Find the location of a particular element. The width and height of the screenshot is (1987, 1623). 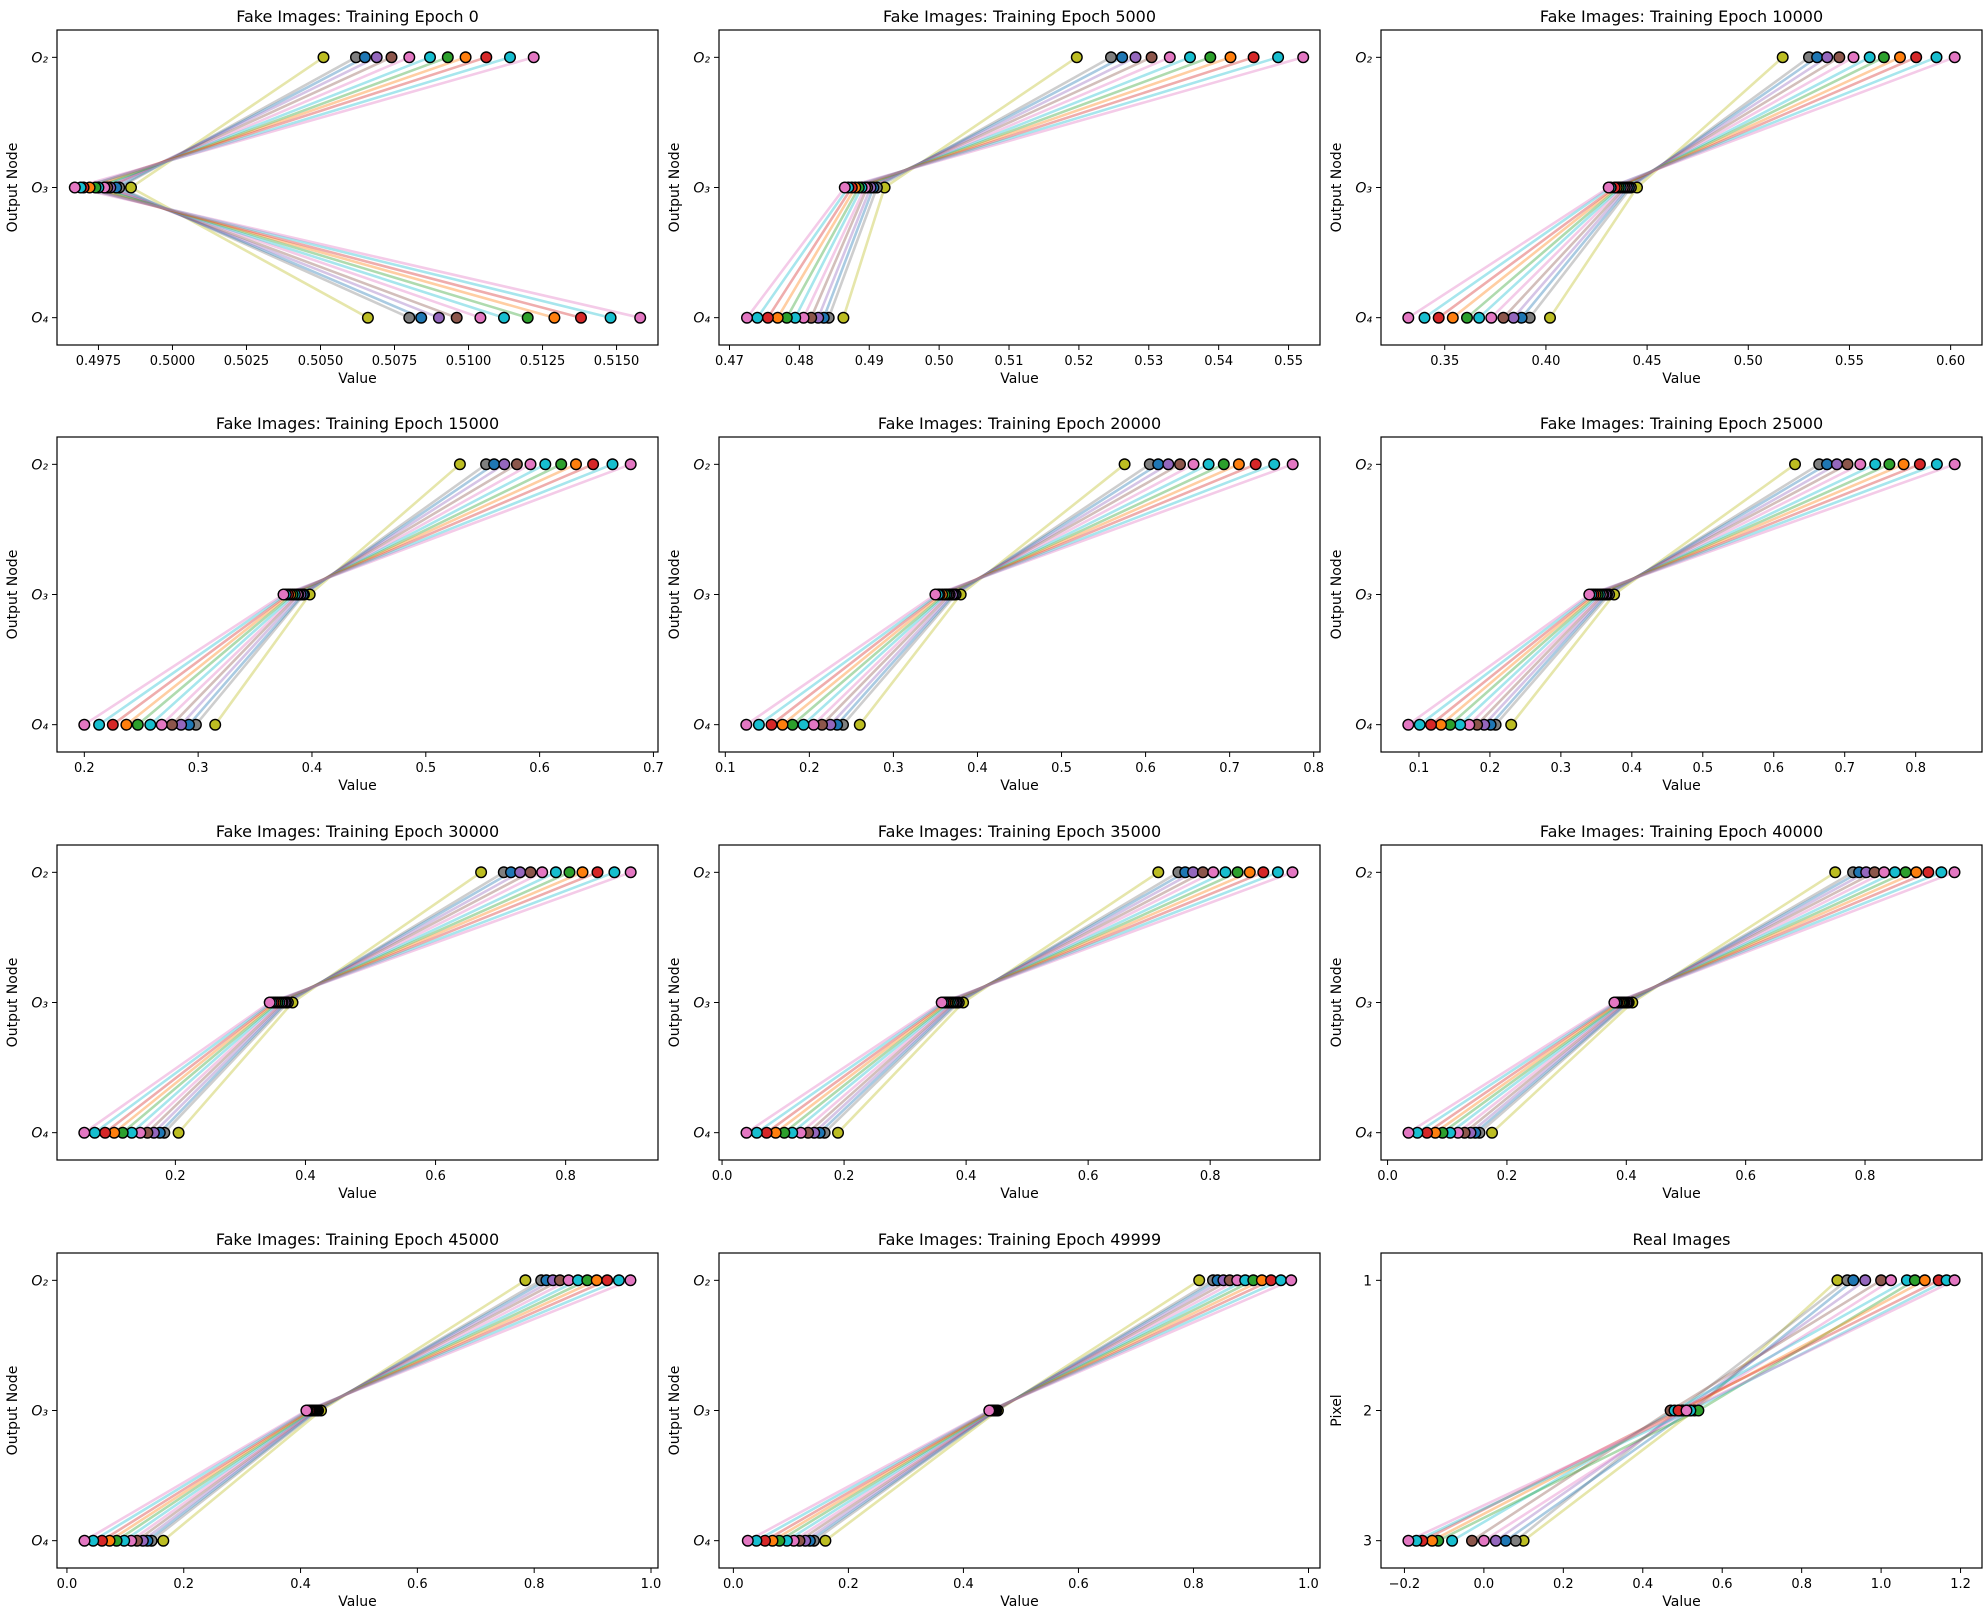

x-tick-label: 0.7 is located at coordinates (1844, 768).